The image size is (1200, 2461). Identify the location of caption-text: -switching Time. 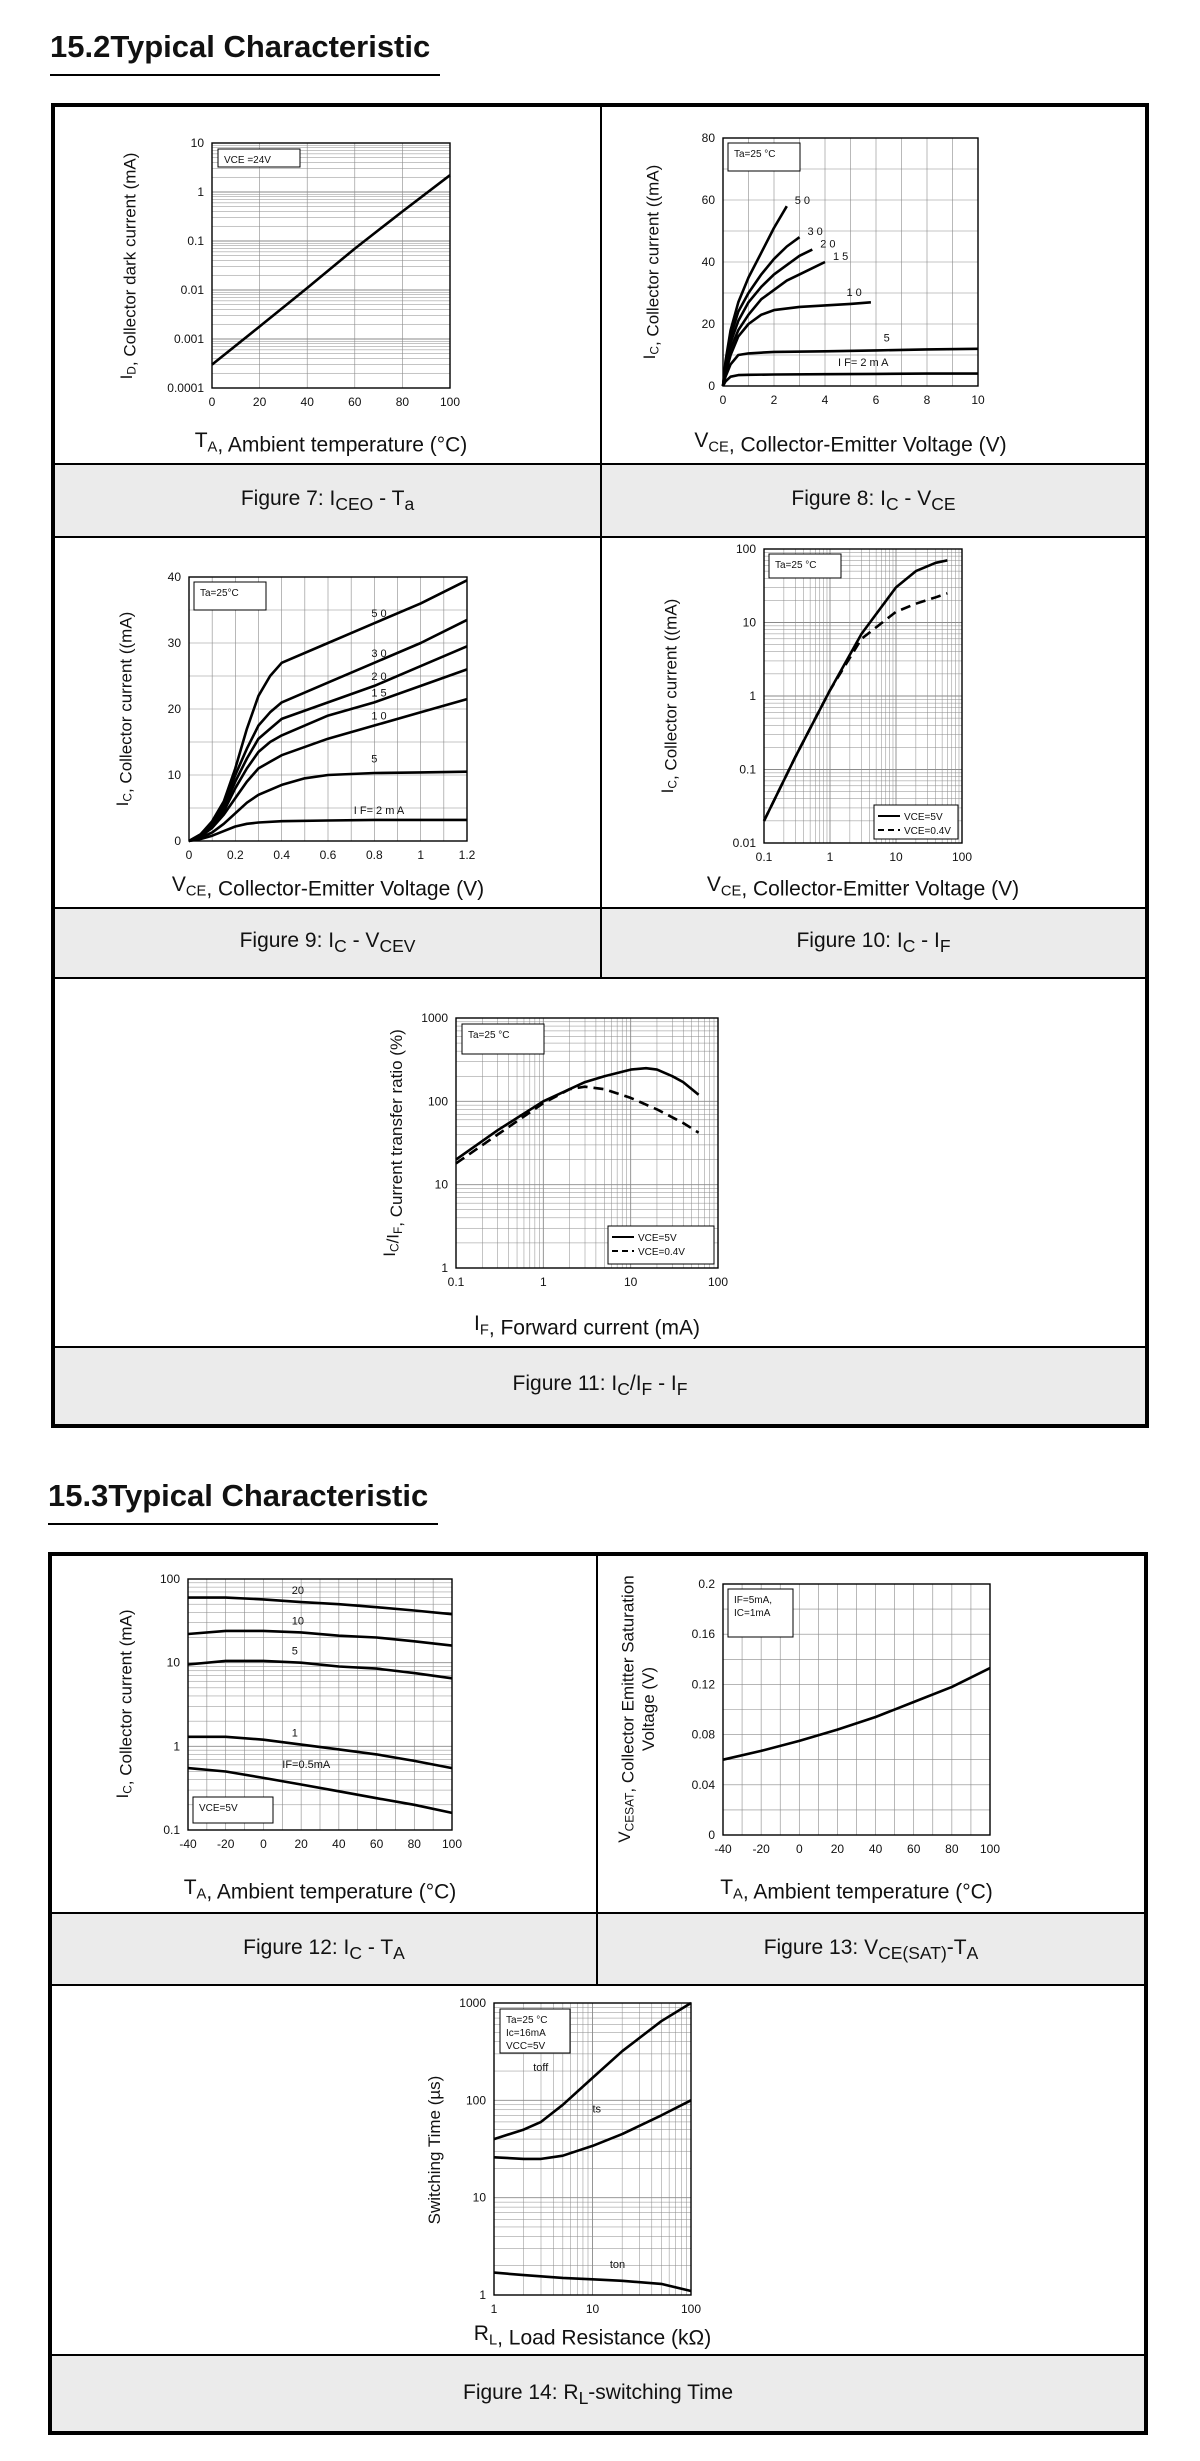
(660, 2392).